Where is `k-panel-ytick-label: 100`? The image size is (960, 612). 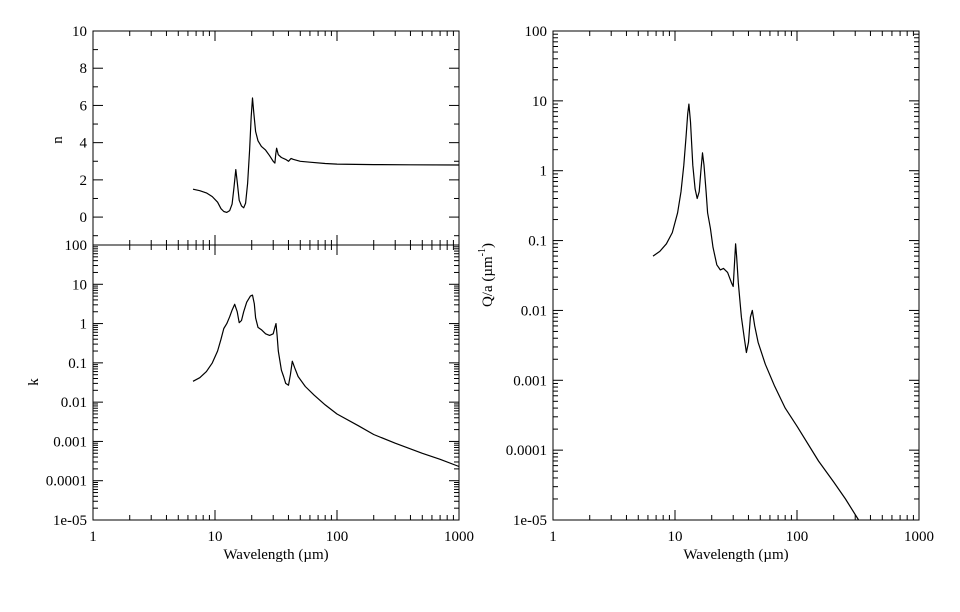 k-panel-ytick-label: 100 is located at coordinates (76, 246).